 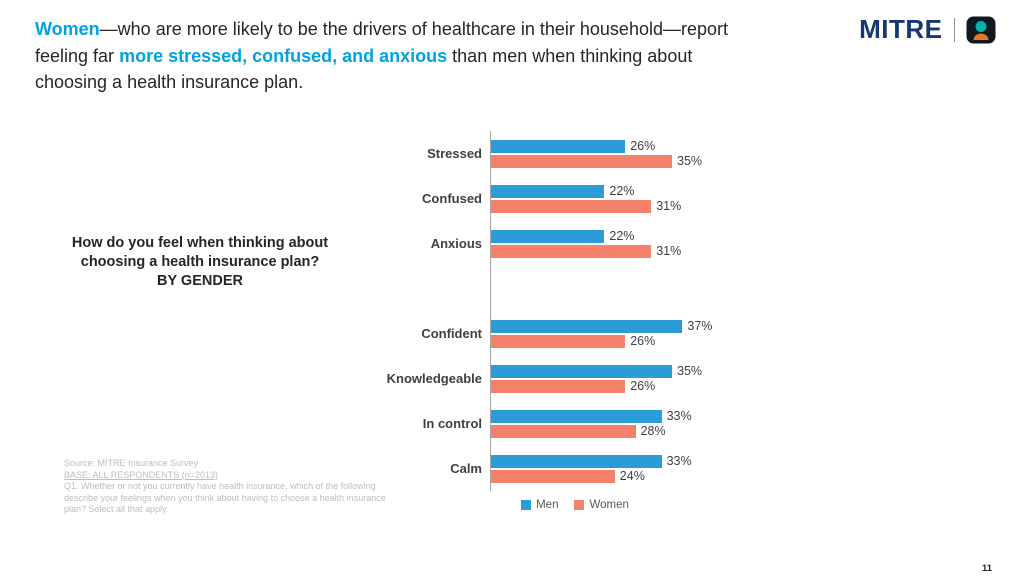 I want to click on chart-row-in-control: In control 33% 28%, so click(x=545, y=423).